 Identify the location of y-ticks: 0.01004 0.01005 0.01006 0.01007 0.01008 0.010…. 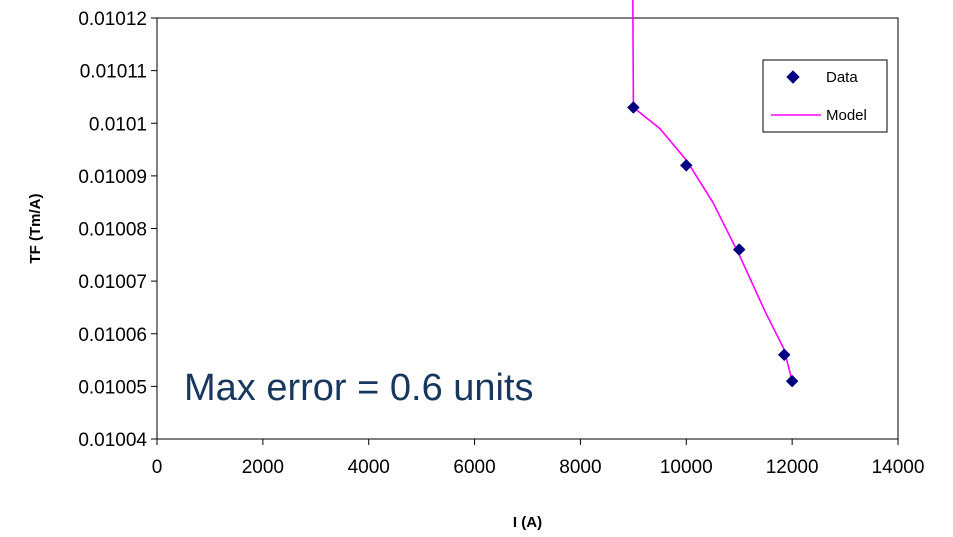
(117, 230).